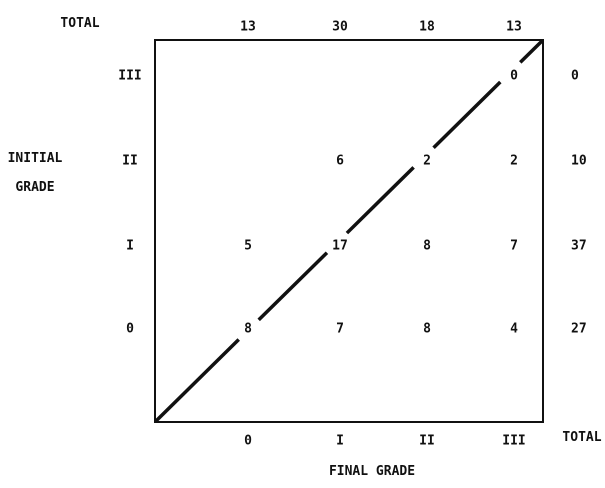 The height and width of the screenshot is (488, 605). What do you see at coordinates (340, 441) in the screenshot?
I see `x-tick-label: I` at bounding box center [340, 441].